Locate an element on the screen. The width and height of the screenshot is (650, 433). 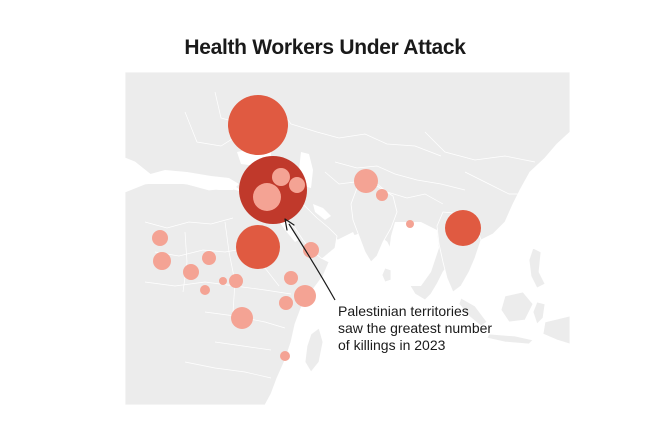
madagascar-land is located at coordinates (314, 350).